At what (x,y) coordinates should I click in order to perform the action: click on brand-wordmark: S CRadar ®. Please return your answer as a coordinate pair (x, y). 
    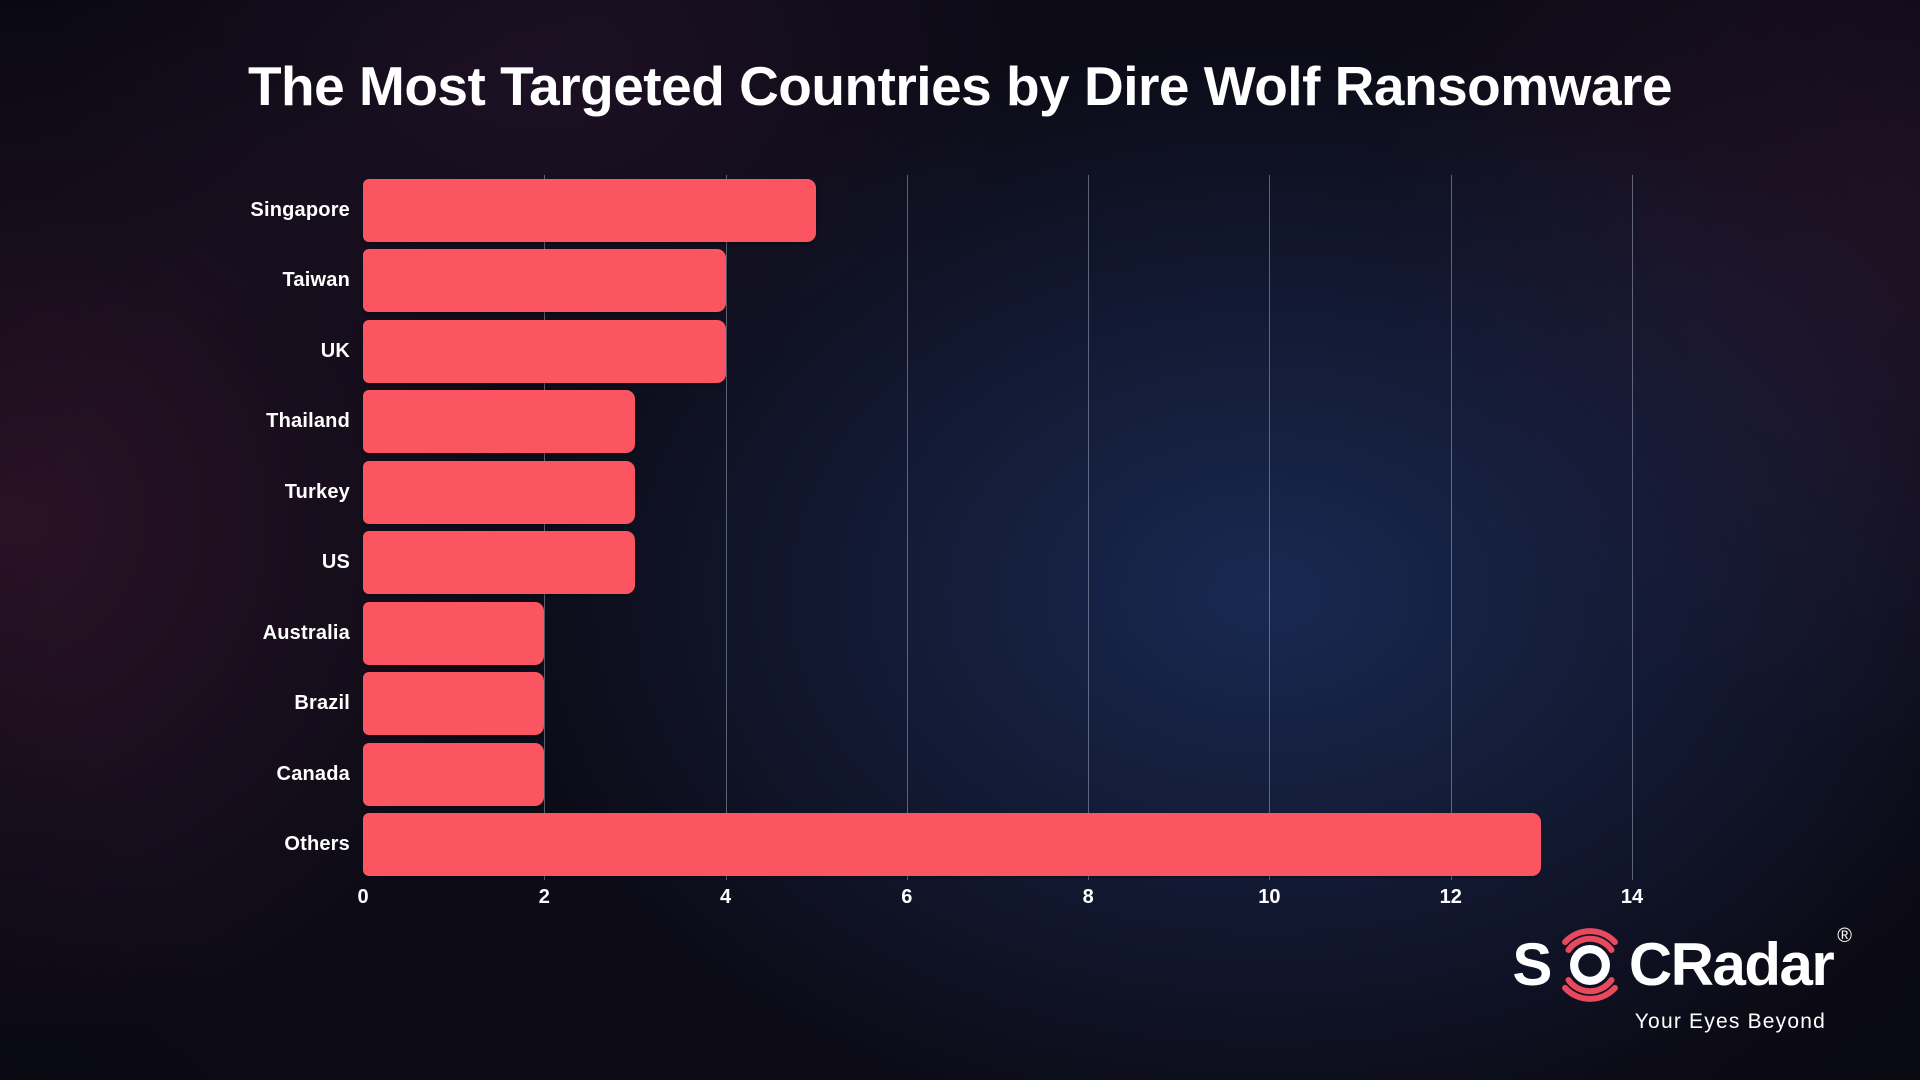
    Looking at the image, I should click on (1682, 965).